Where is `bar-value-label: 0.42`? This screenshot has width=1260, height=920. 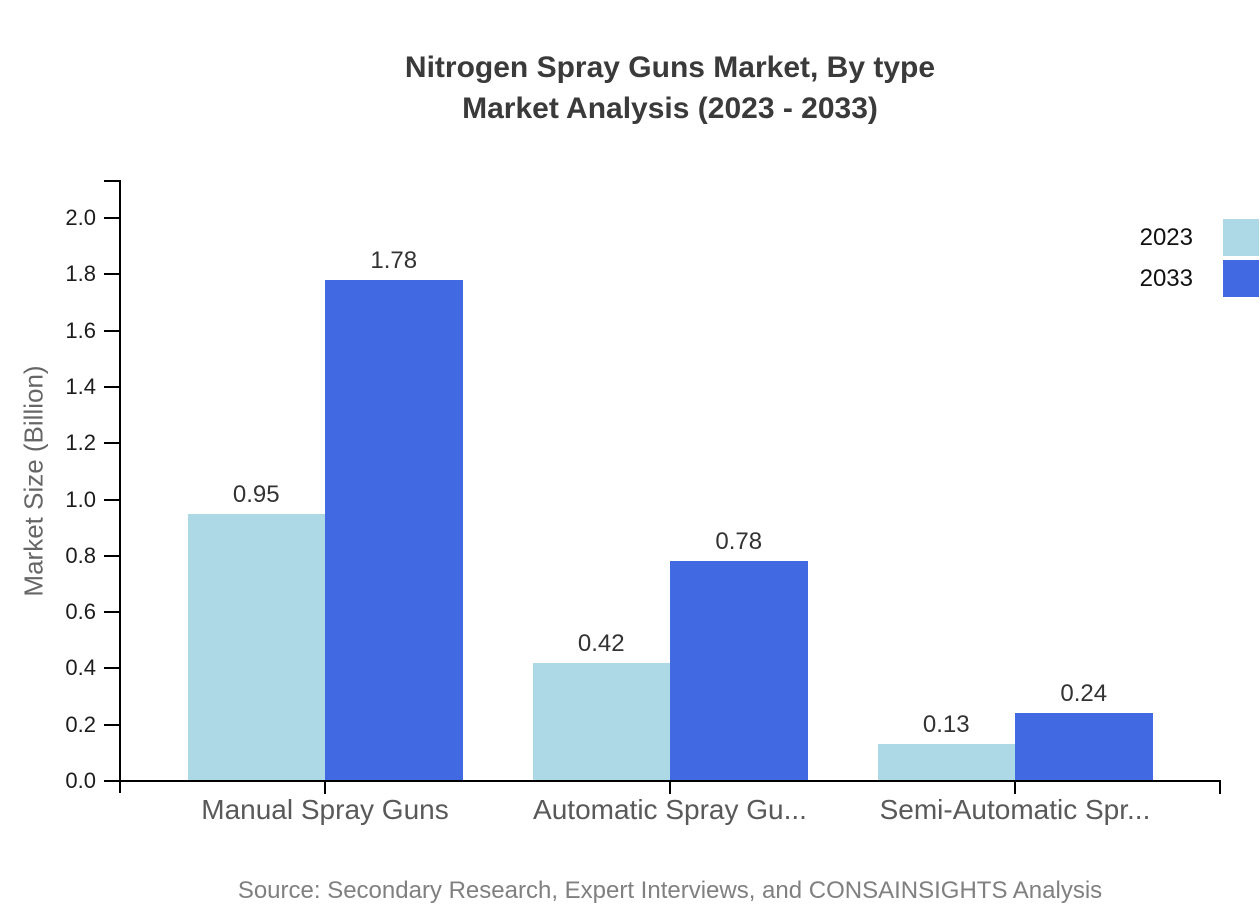 bar-value-label: 0.42 is located at coordinates (601, 643).